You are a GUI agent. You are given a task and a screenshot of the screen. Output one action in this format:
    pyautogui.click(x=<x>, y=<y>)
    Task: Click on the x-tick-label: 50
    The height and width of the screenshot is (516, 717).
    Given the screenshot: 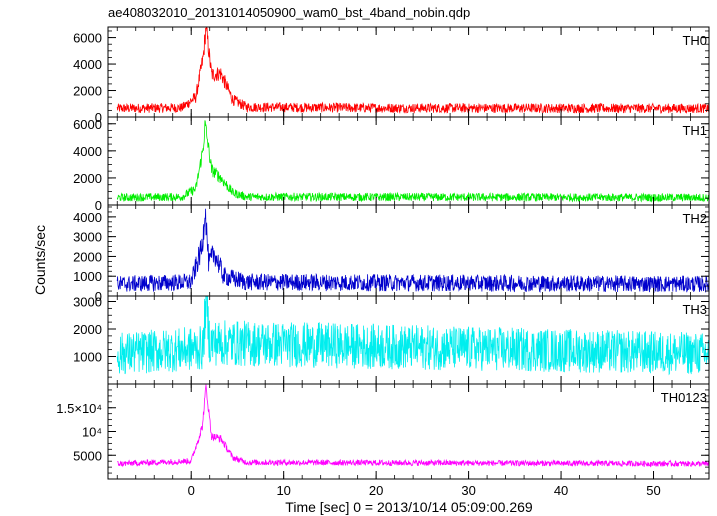 What is the action you would take?
    pyautogui.click(x=653, y=490)
    